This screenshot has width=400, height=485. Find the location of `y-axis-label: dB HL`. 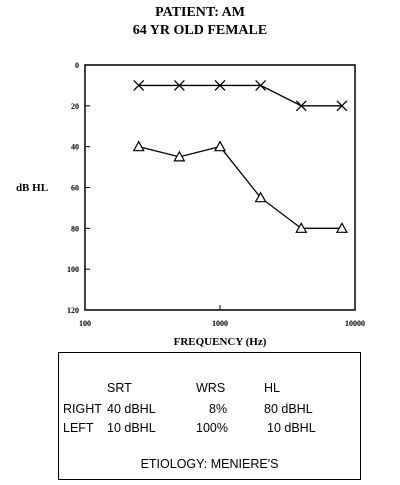

y-axis-label: dB HL is located at coordinates (32, 188).